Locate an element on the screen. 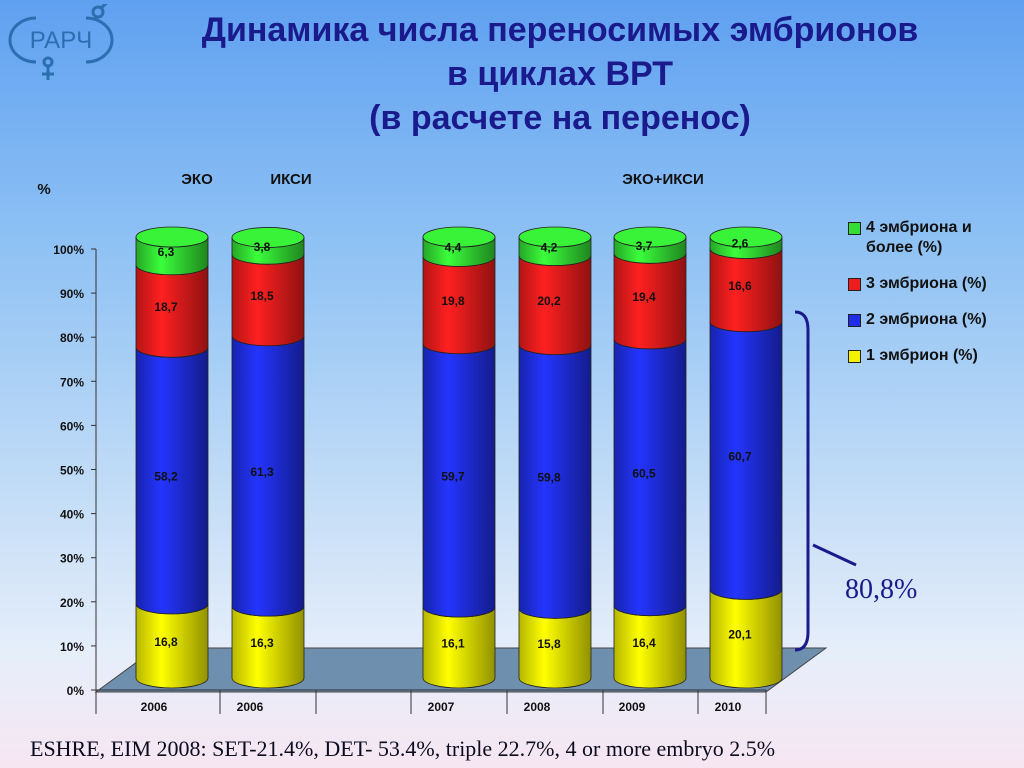  data-label: 61,3 is located at coordinates (262, 472).